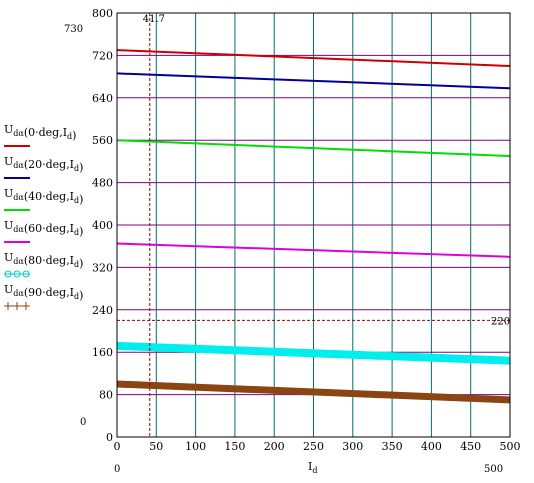  I want to click on x-tick-label-500: 500, so click(510, 446).